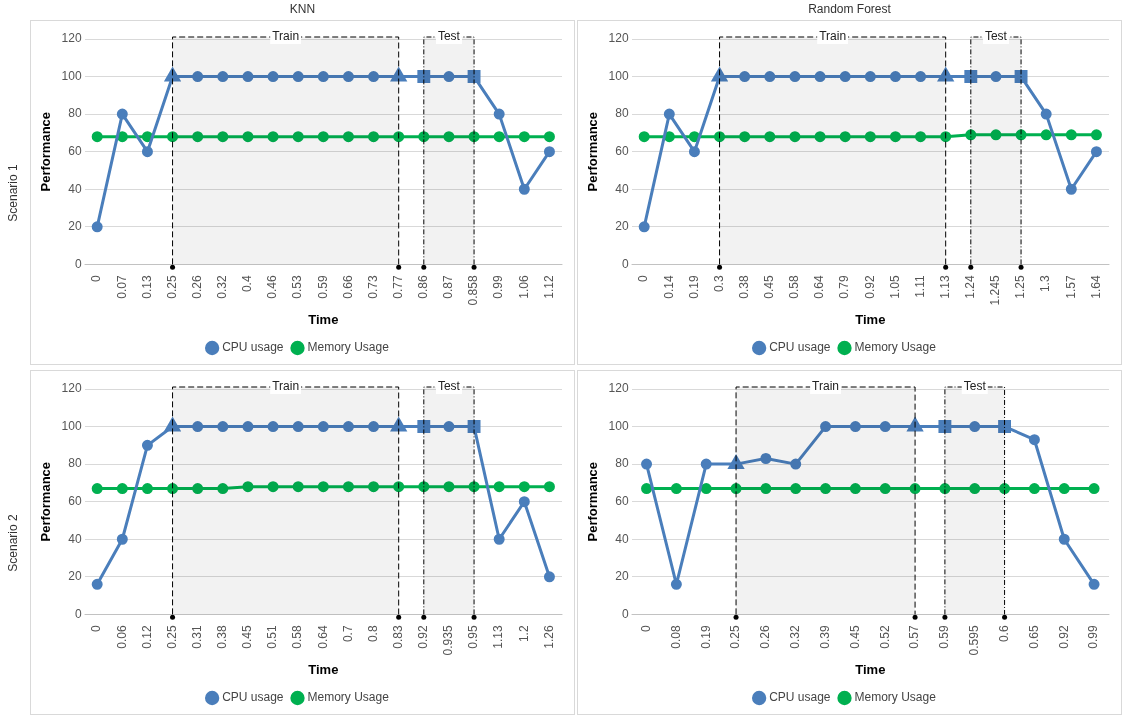 Image resolution: width=1124 pixels, height=725 pixels. Describe the element at coordinates (347, 287) in the screenshot. I see `x-tick-label: 0.66` at that location.